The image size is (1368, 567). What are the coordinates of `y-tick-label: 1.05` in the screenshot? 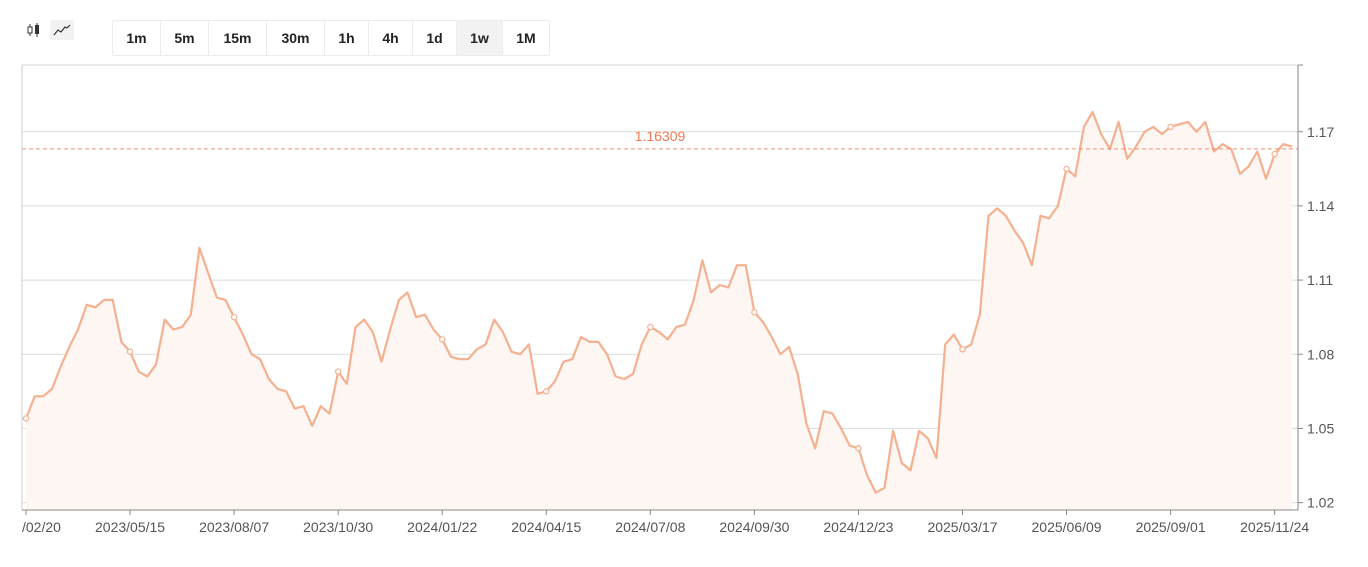 It's located at (1320, 428).